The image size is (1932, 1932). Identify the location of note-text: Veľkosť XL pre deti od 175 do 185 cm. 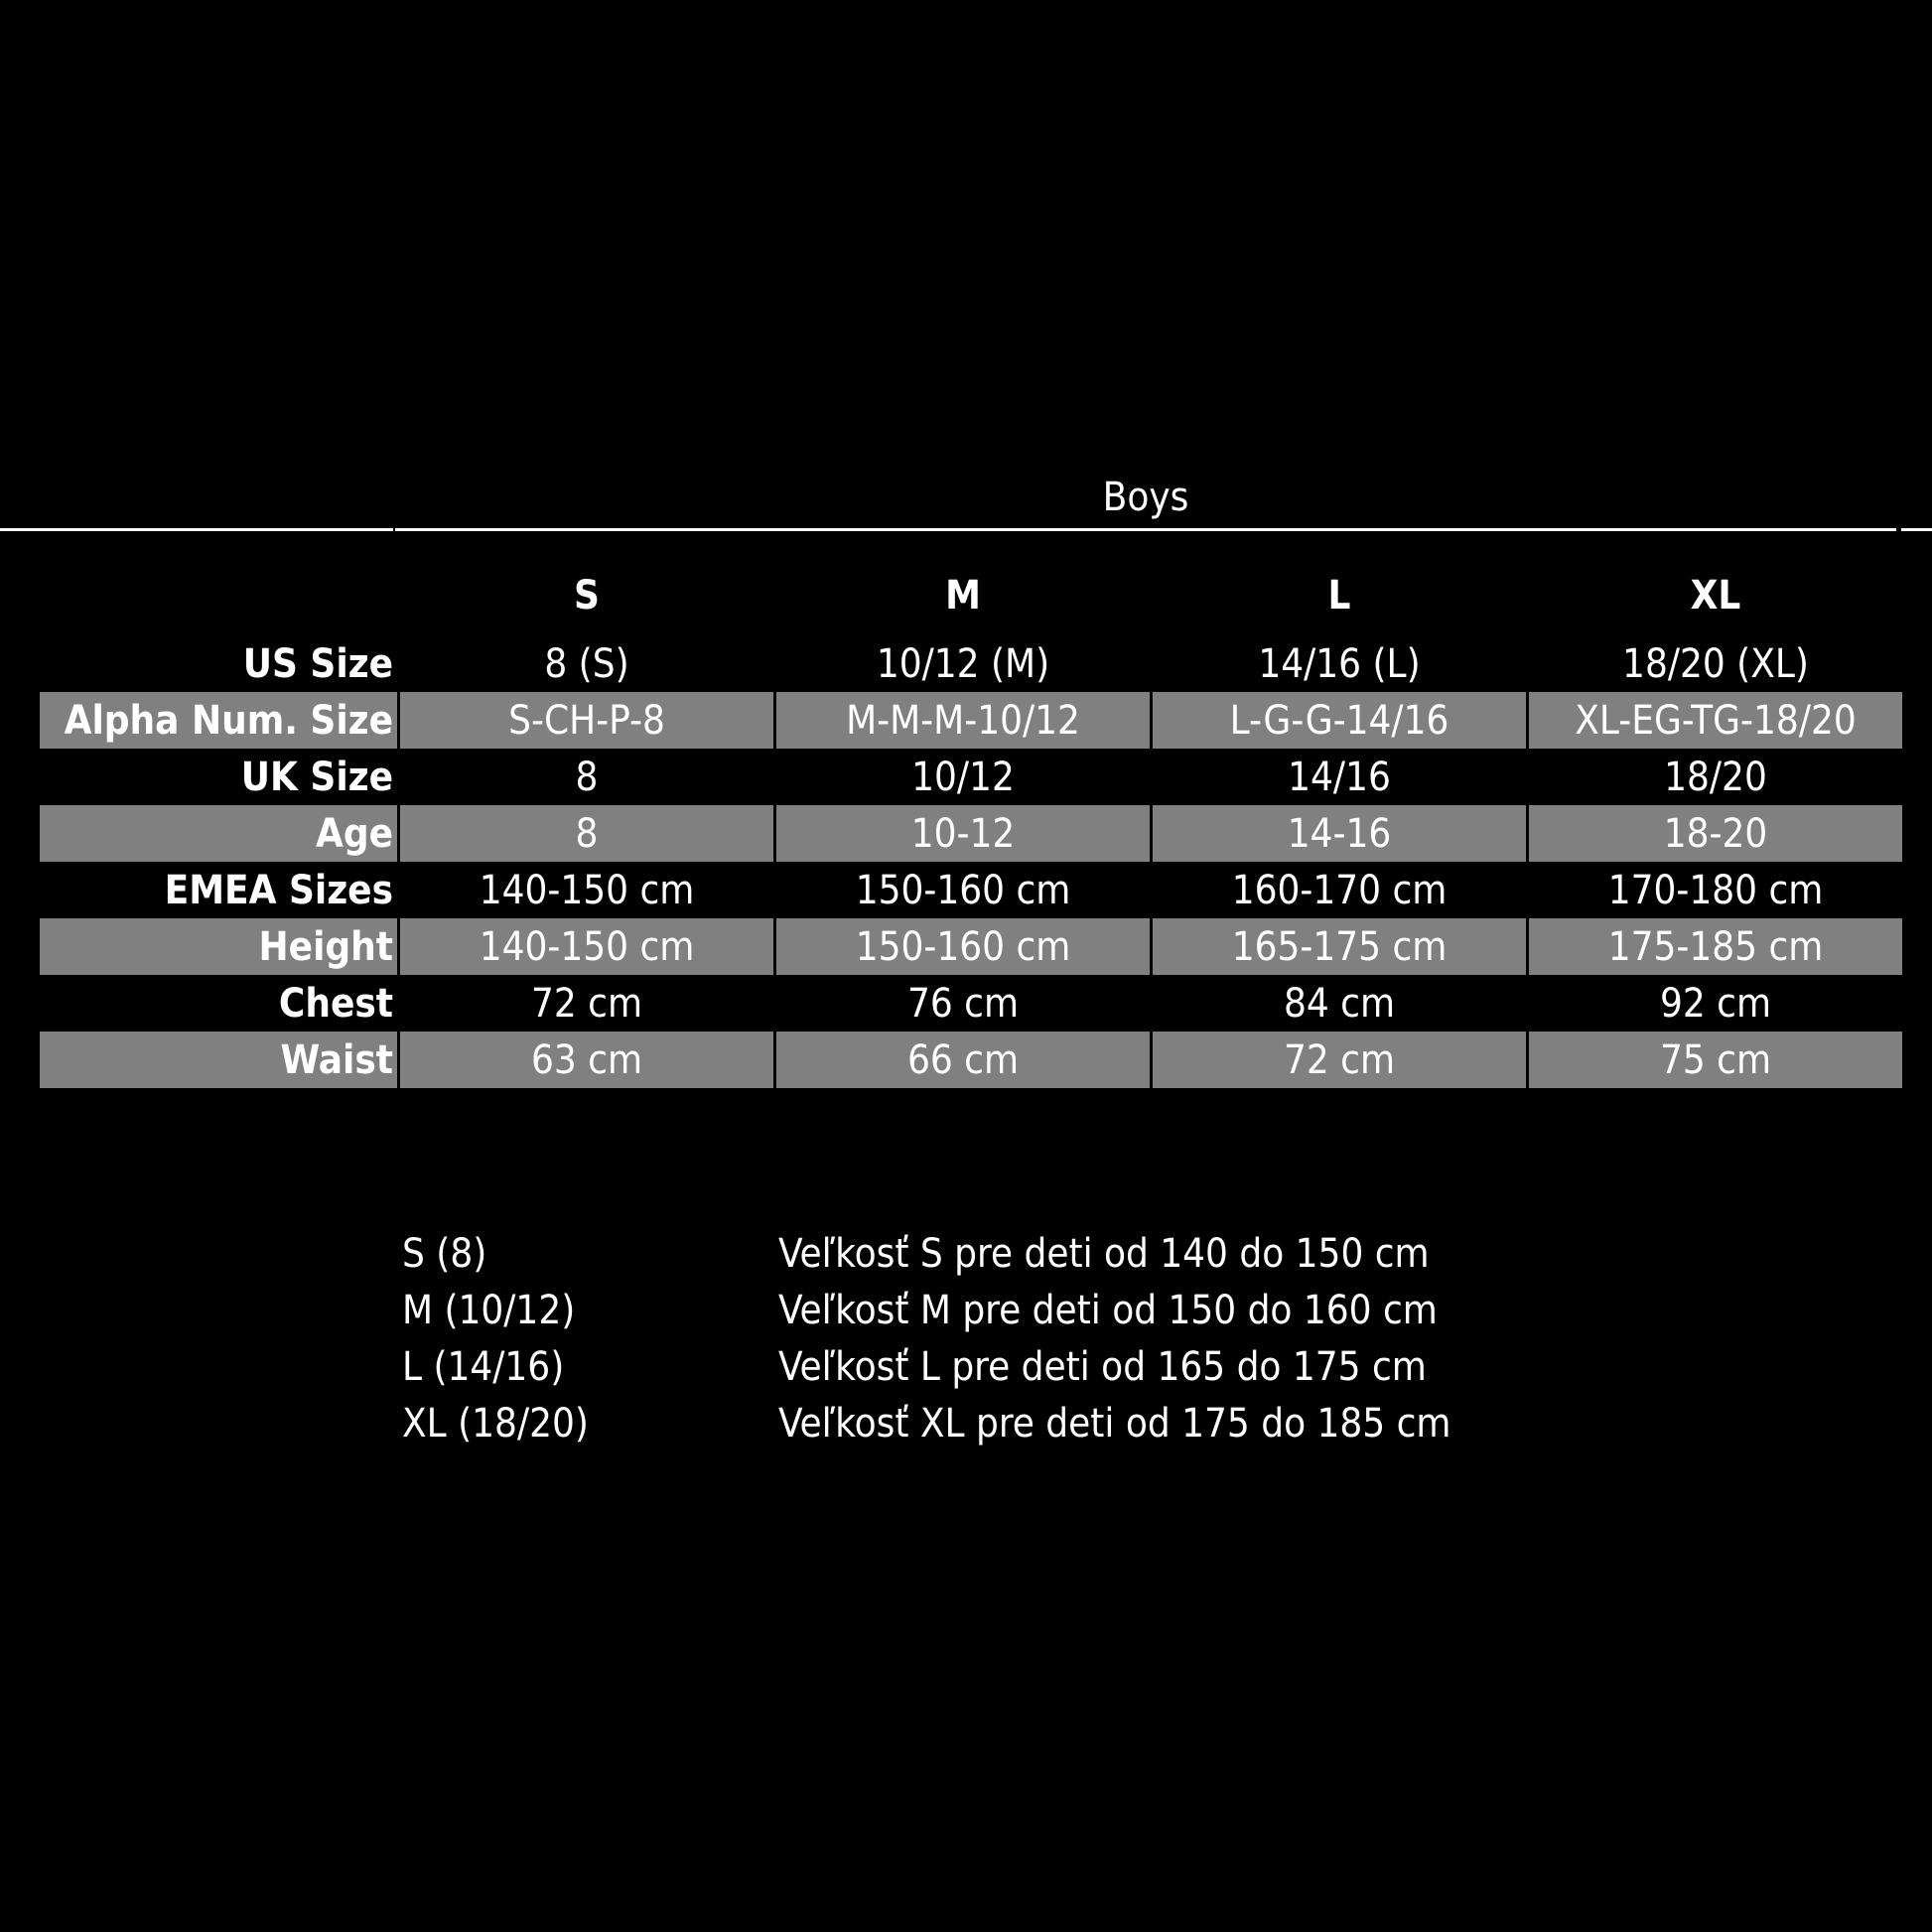
(1114, 1424).